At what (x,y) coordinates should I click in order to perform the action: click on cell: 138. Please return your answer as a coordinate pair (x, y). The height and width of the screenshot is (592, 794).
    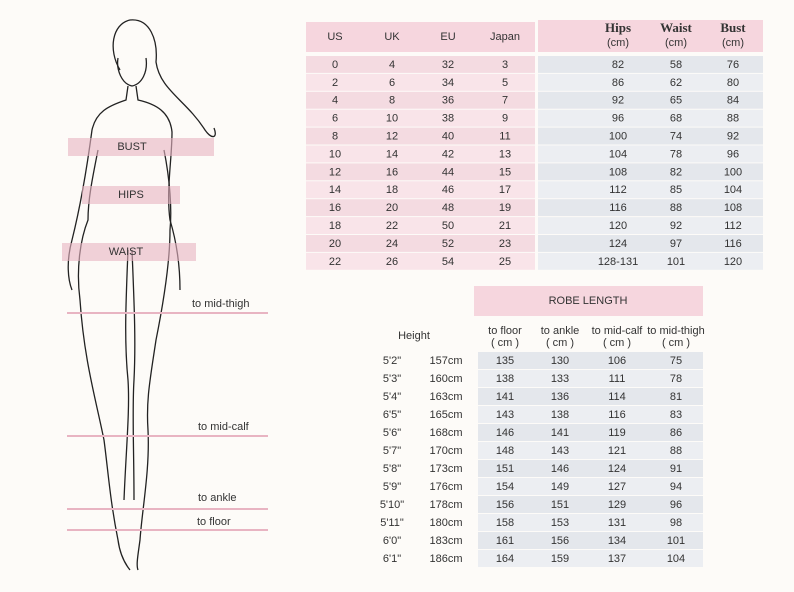
    Looking at the image, I should click on (505, 379).